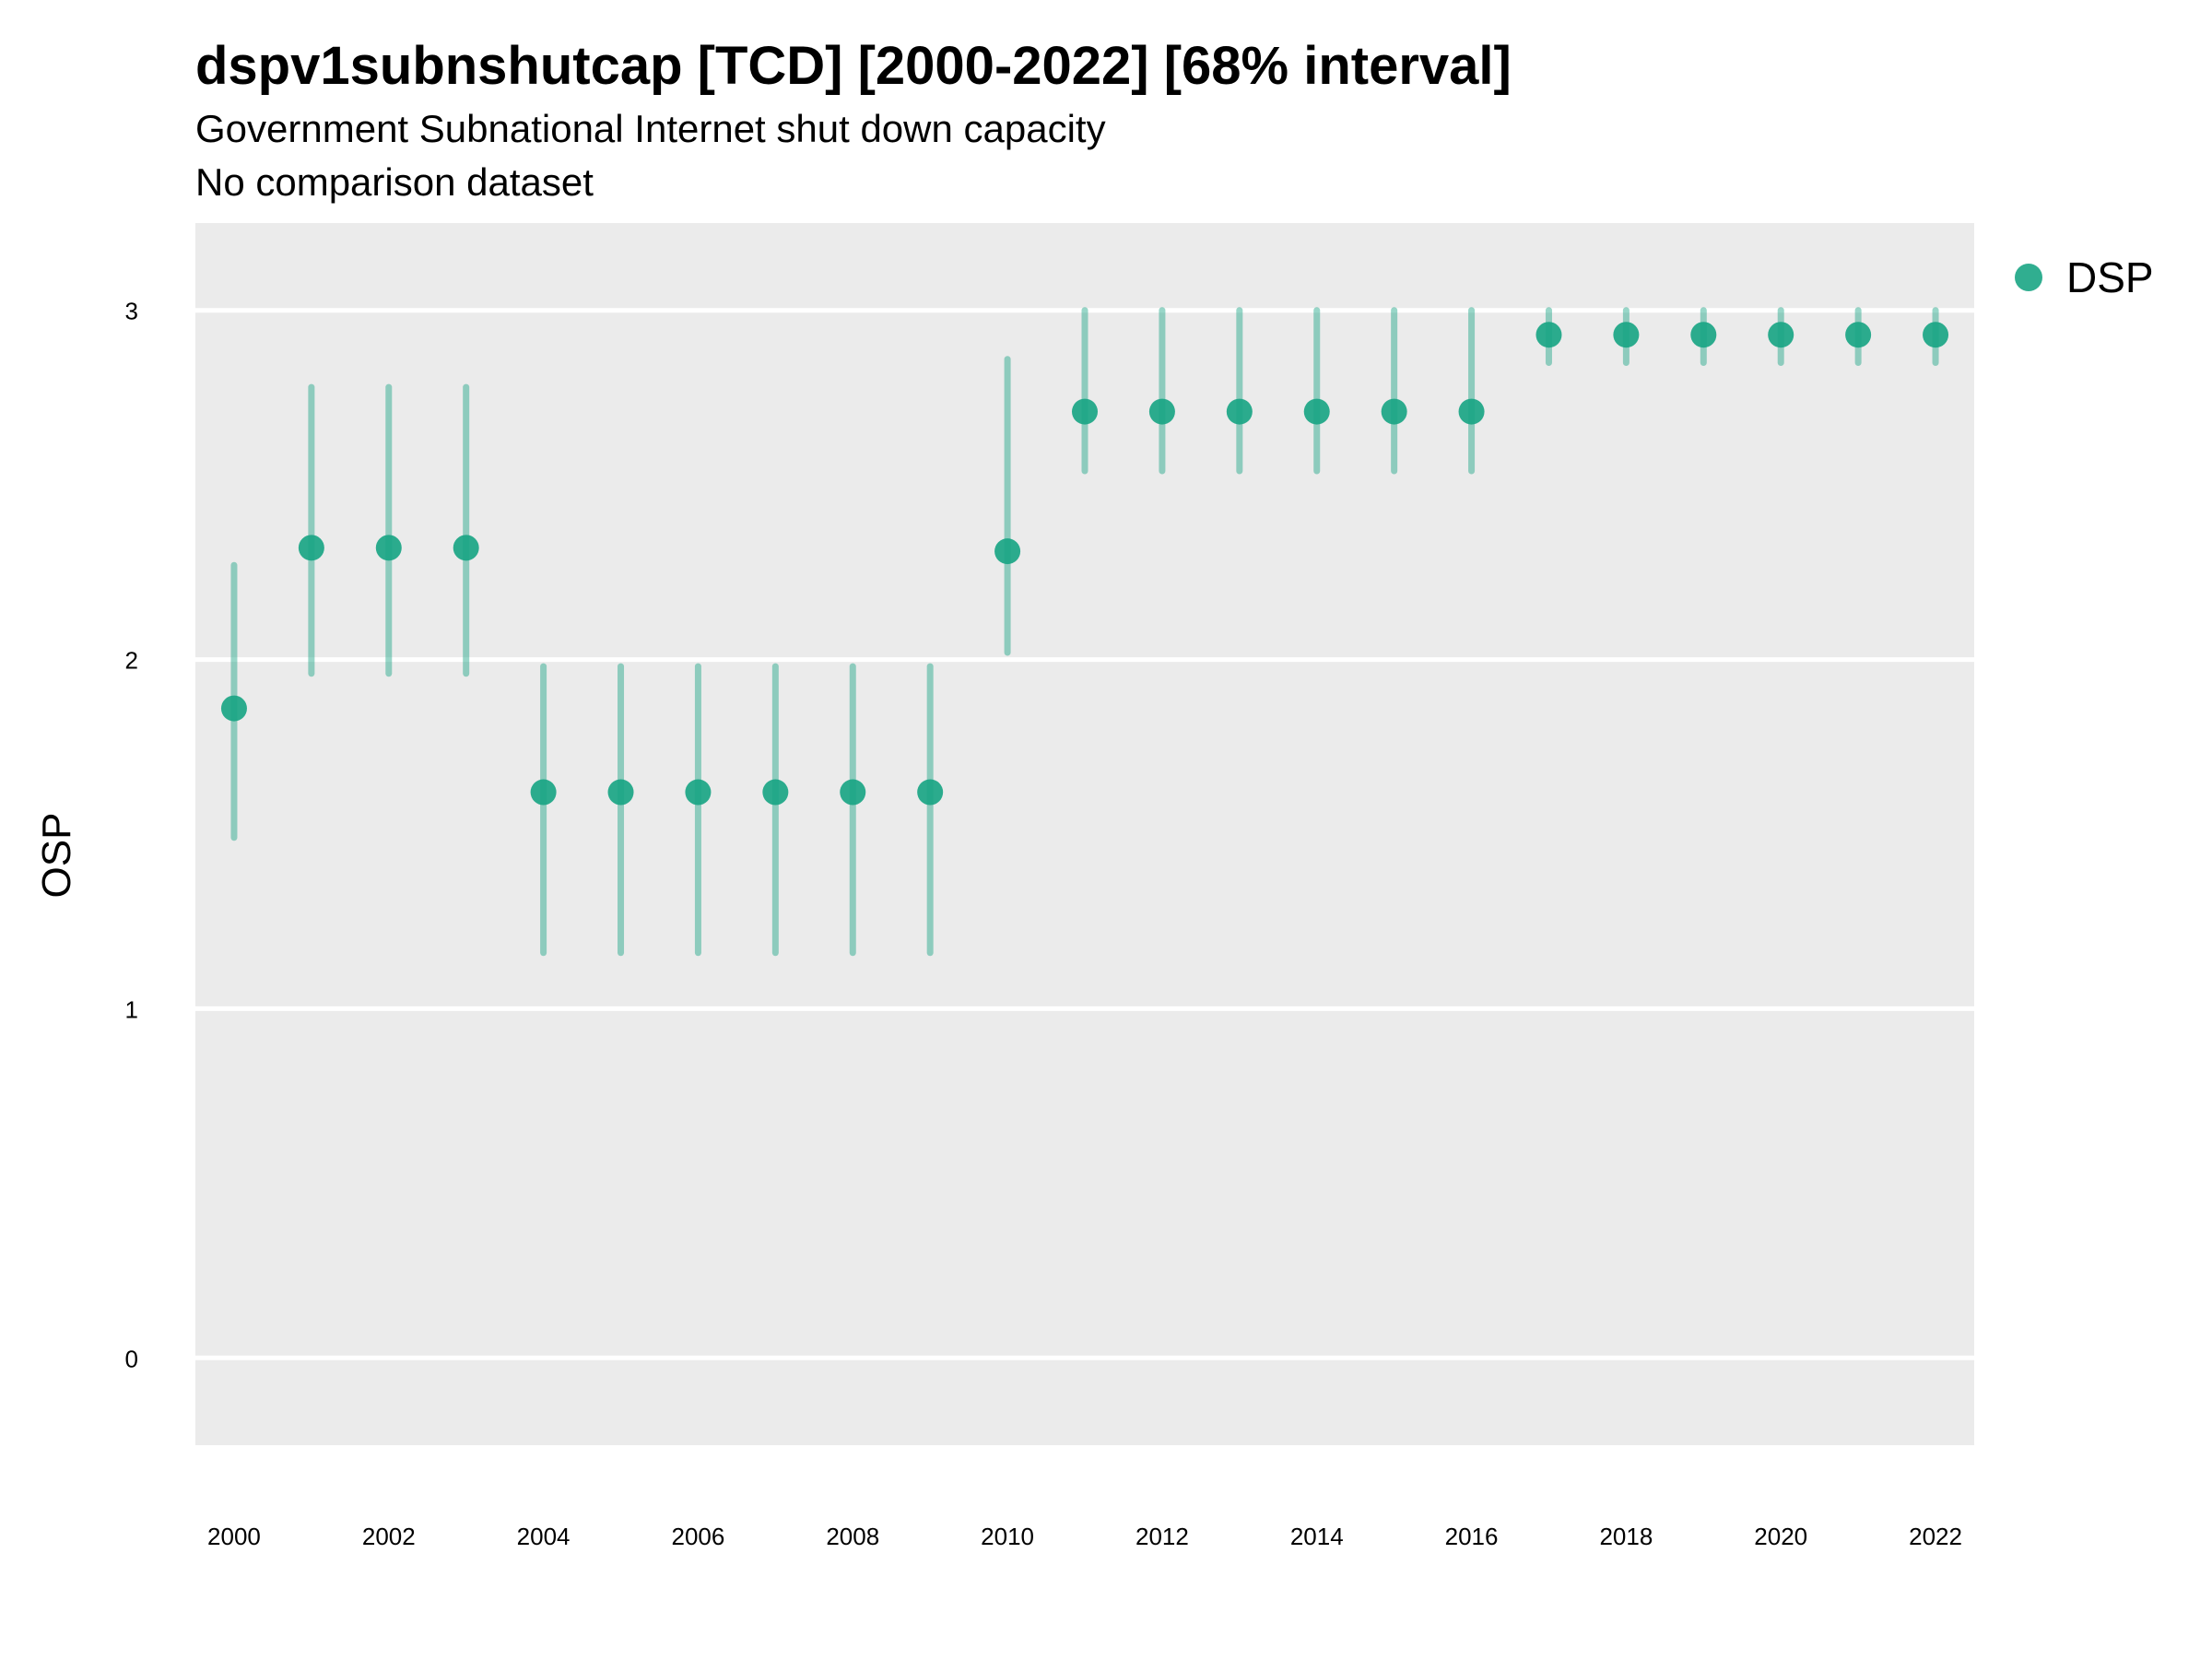 This screenshot has height=1659, width=2212. Describe the element at coordinates (1626, 1536) in the screenshot. I see `x-tick-label: 2018` at that location.